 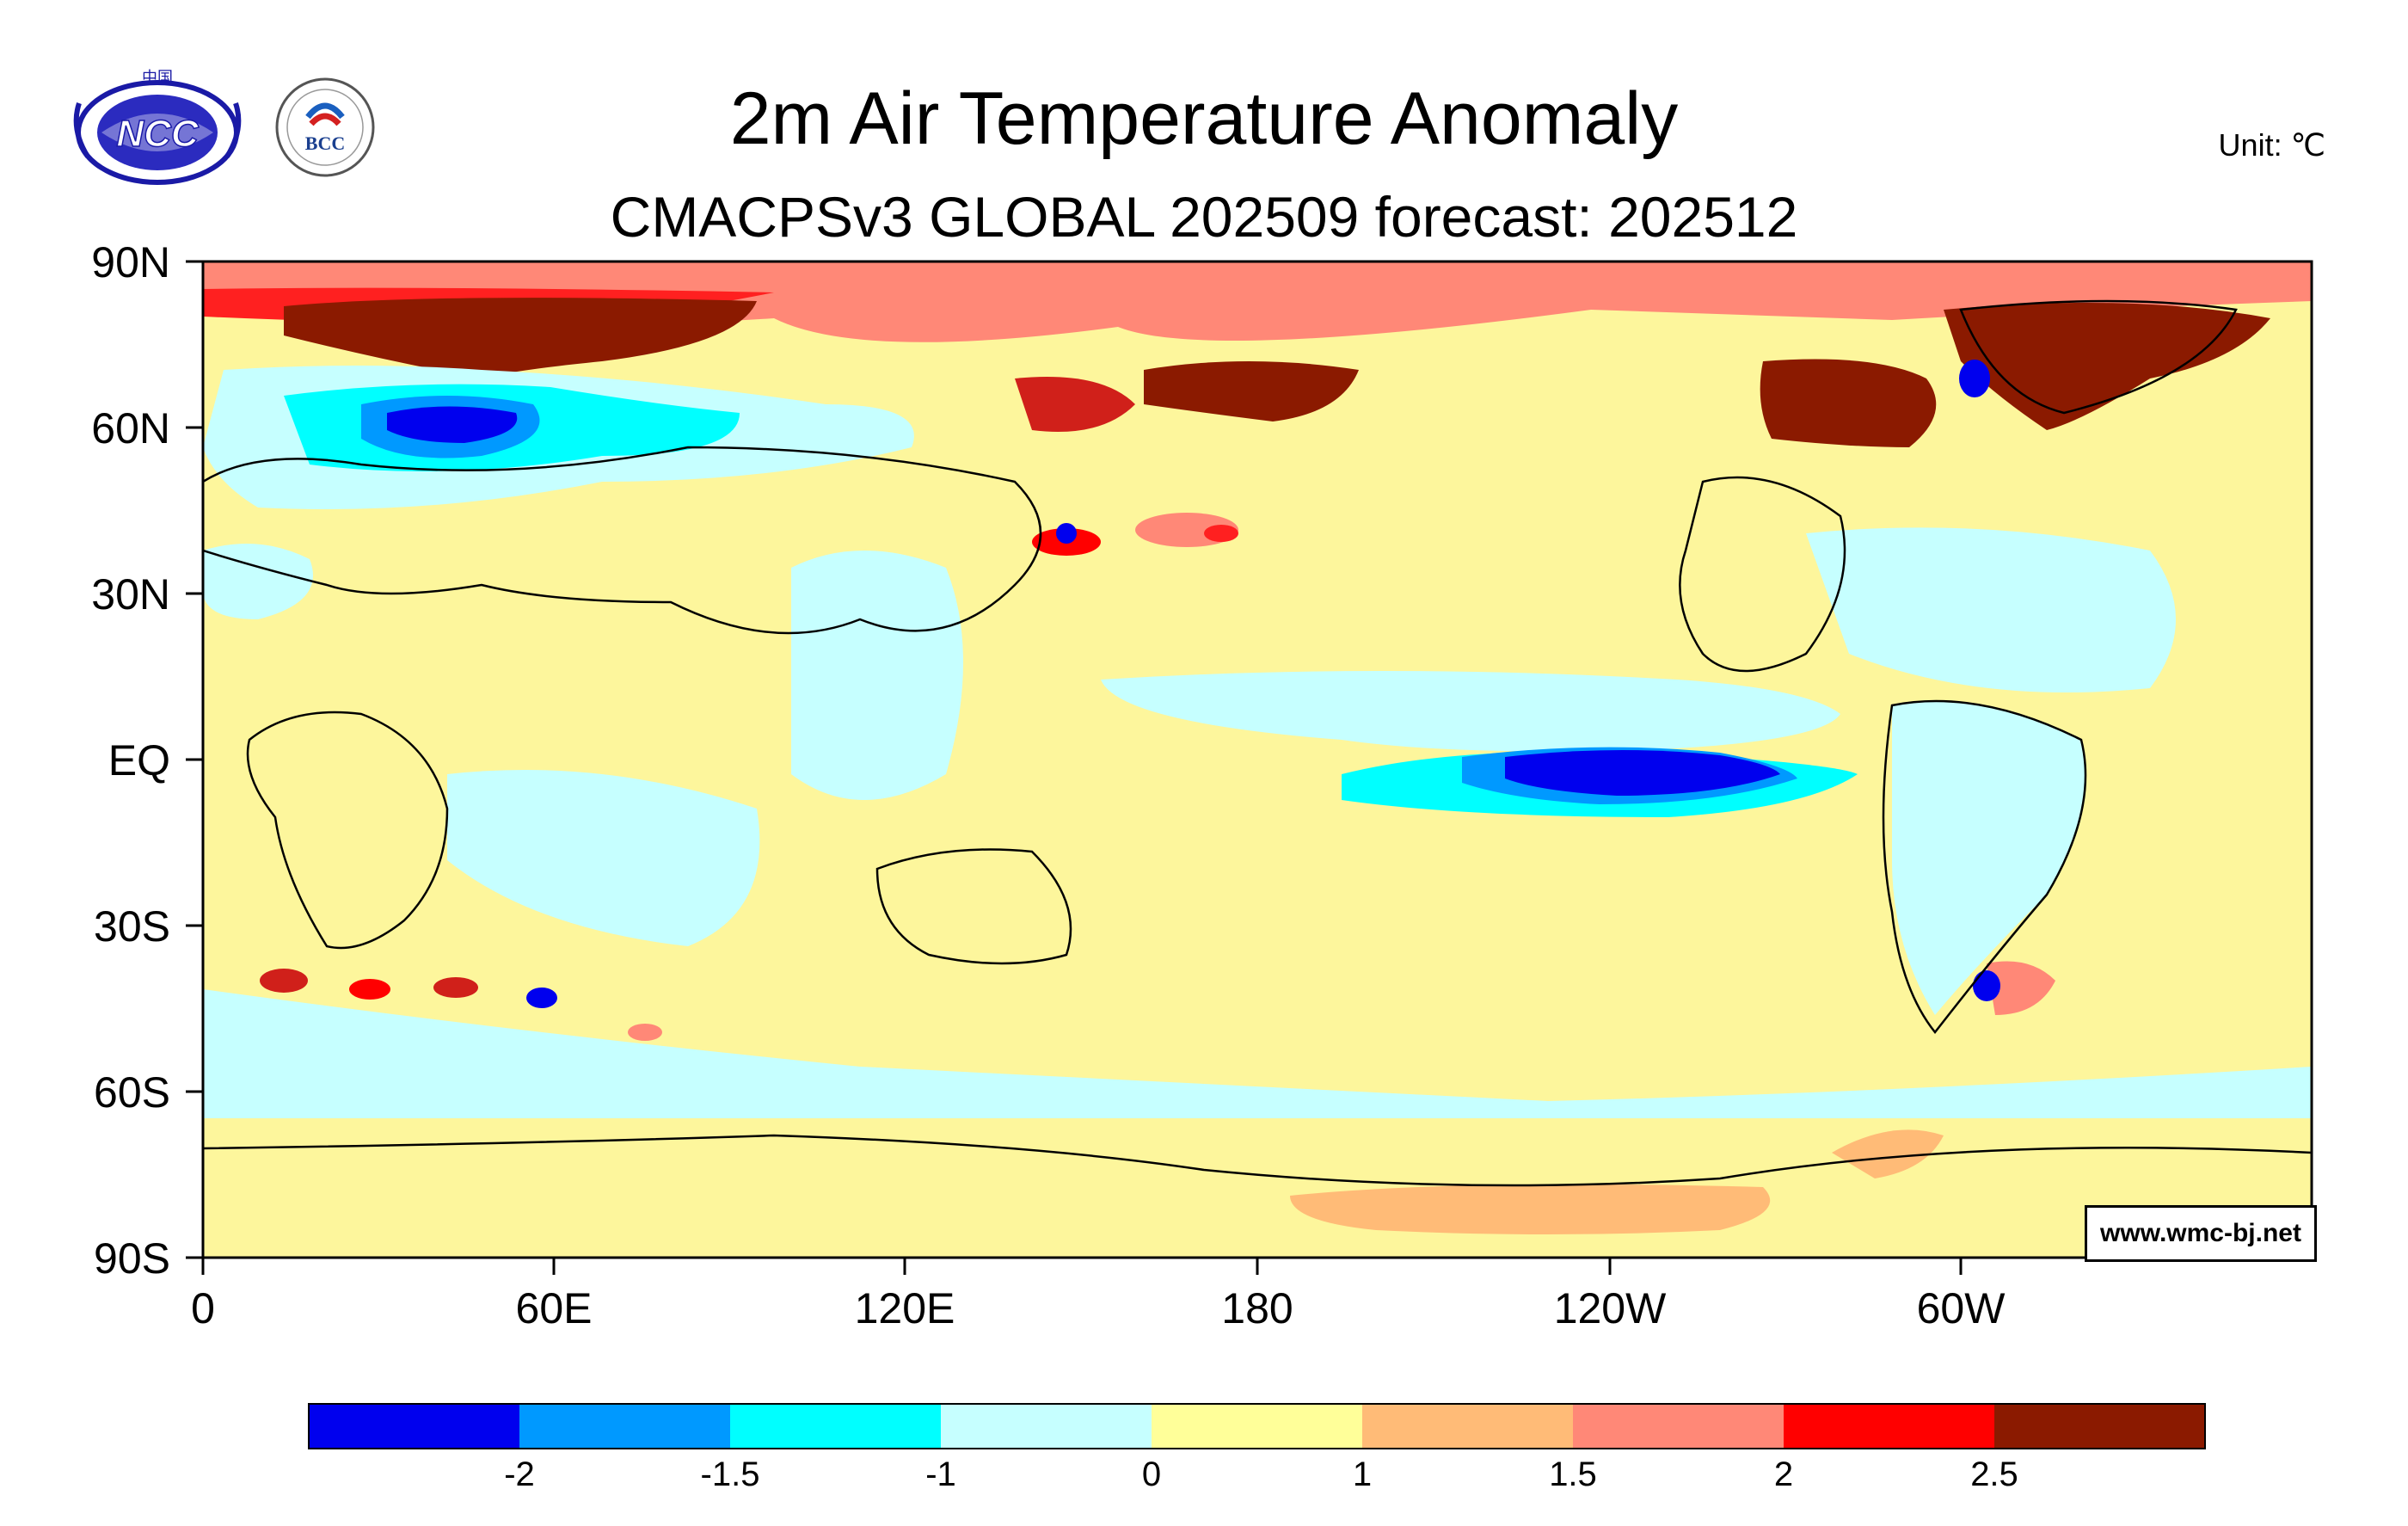 What do you see at coordinates (519, 1474) in the screenshot?
I see `colorbar-label: -2` at bounding box center [519, 1474].